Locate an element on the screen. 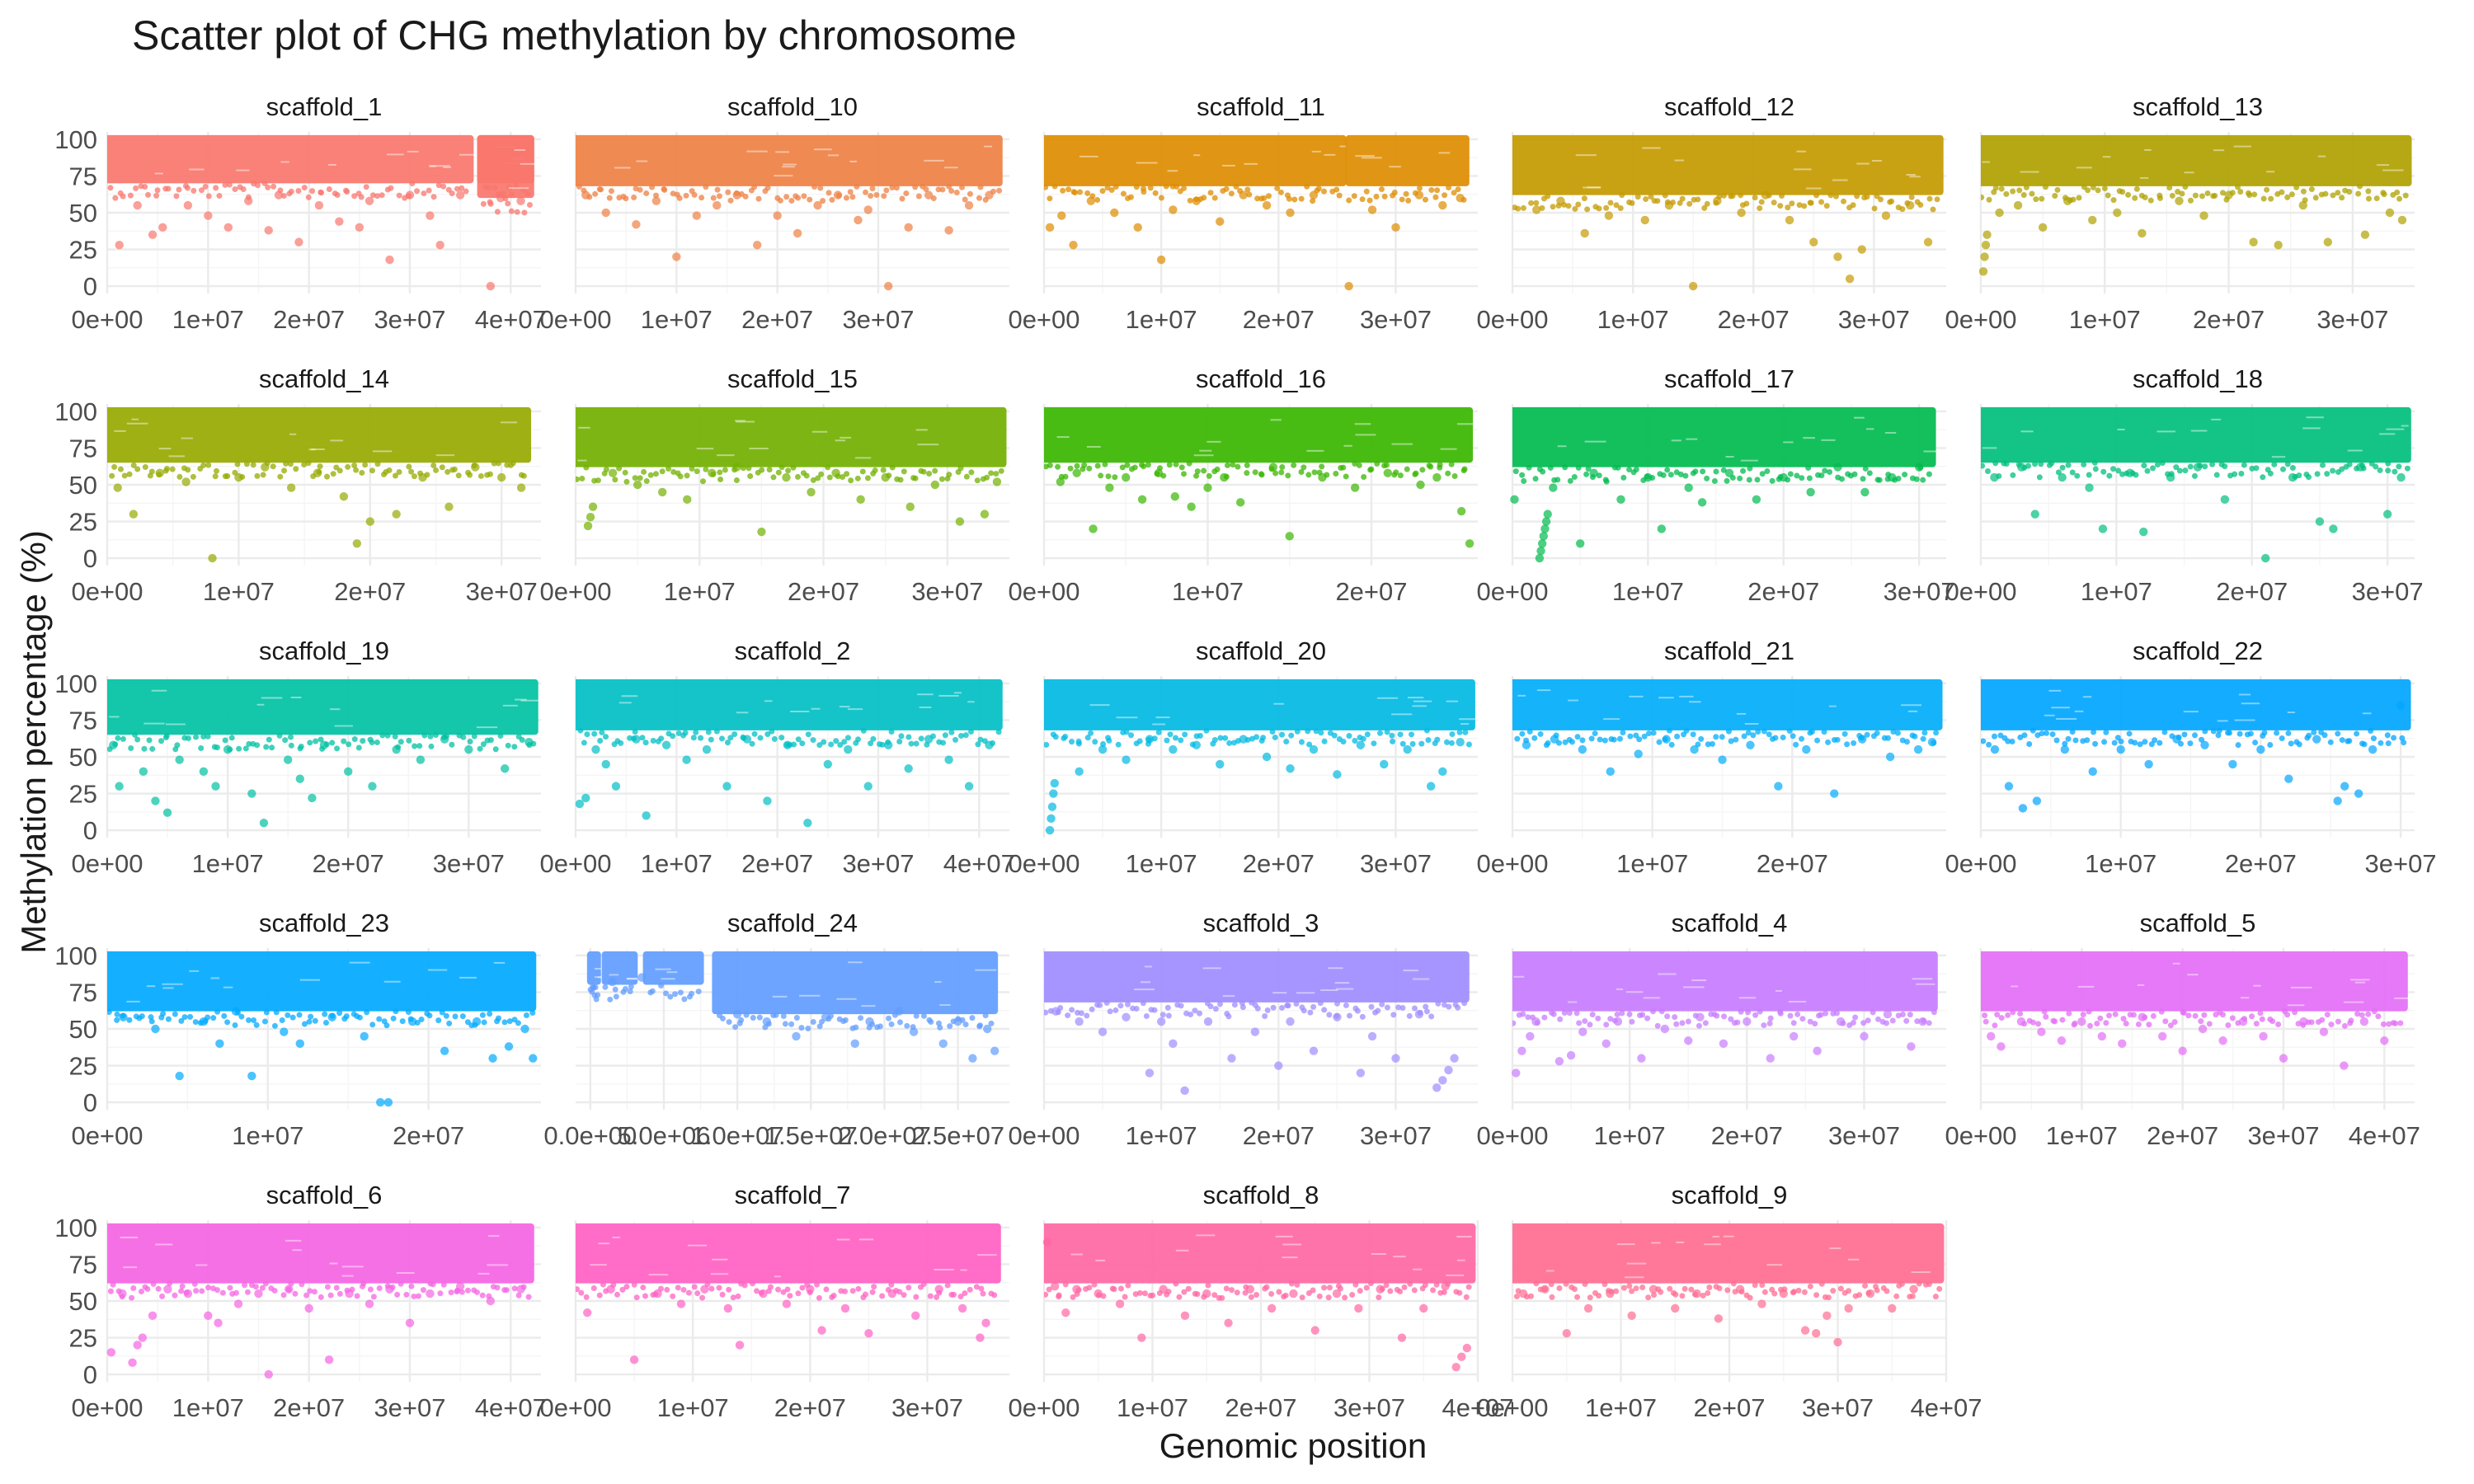 The width and height of the screenshot is (2474, 1484). x-tick-label: 3e+07 is located at coordinates (1396, 1135).